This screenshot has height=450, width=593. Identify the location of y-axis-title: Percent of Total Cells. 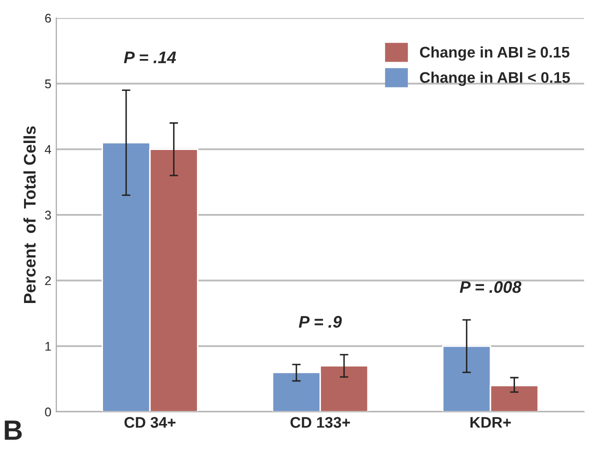
(29, 214).